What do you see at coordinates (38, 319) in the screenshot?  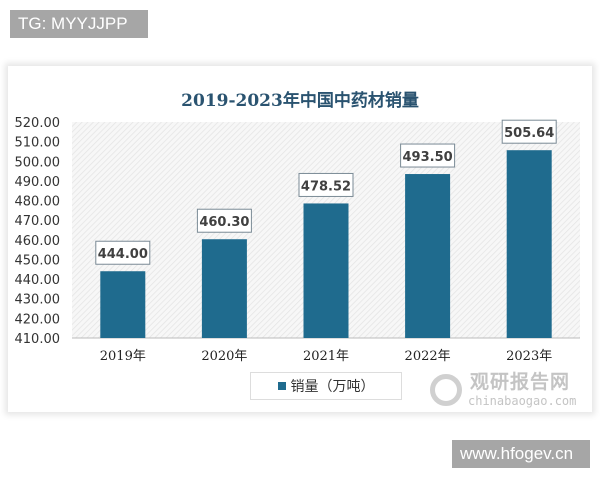 I see `y-tick-label: 420.00` at bounding box center [38, 319].